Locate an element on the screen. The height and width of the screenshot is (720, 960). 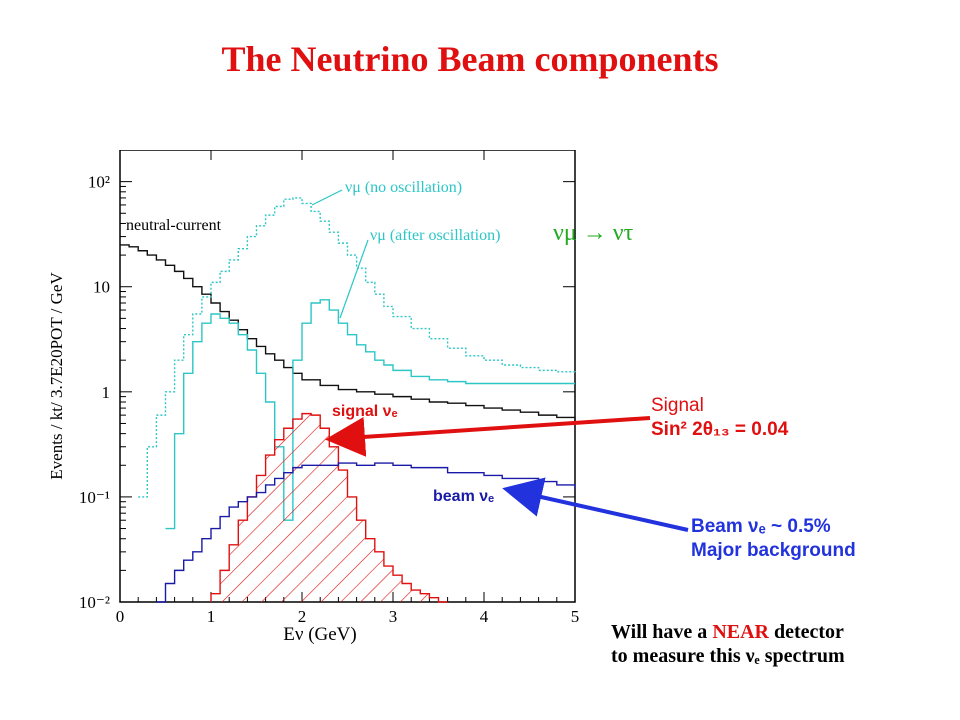
x-tick-label: 3 is located at coordinates (393, 616).